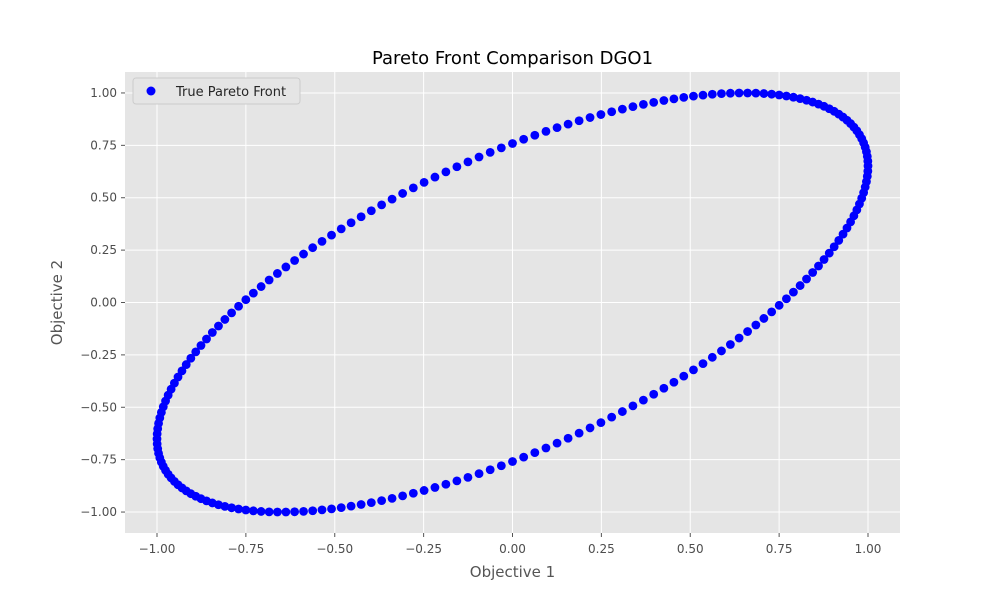  Describe the element at coordinates (512, 549) in the screenshot. I see `x-tick-label: 0.00` at that location.